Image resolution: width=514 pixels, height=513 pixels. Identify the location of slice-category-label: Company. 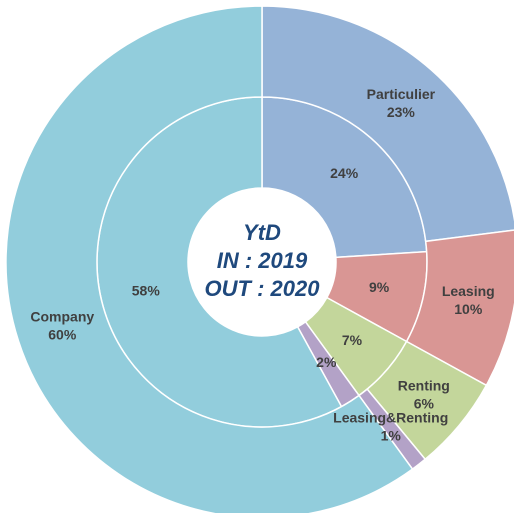
(62, 317).